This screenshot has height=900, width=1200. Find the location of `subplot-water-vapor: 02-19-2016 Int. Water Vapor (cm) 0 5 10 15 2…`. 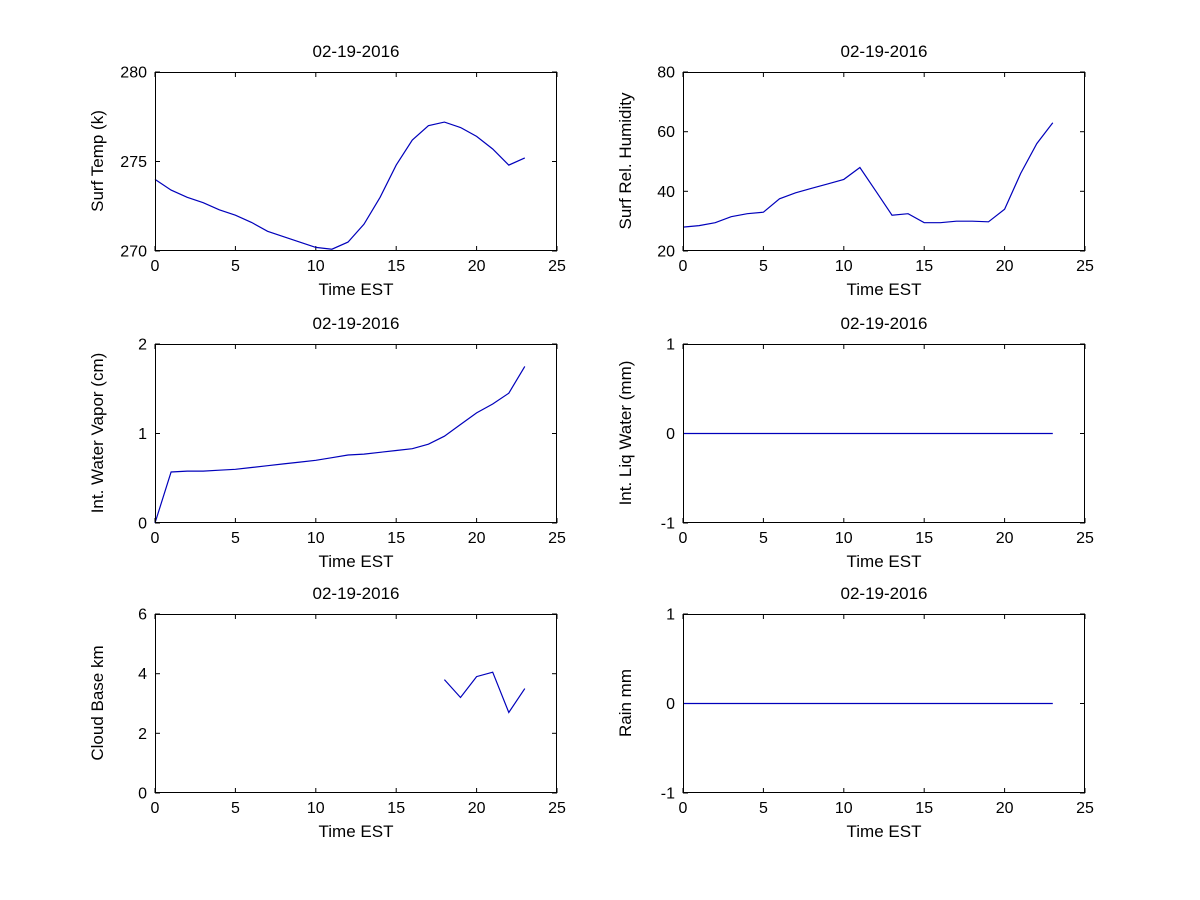

subplot-water-vapor: 02-19-2016 Int. Water Vapor (cm) 0 5 10 15 2… is located at coordinates (320, 448).